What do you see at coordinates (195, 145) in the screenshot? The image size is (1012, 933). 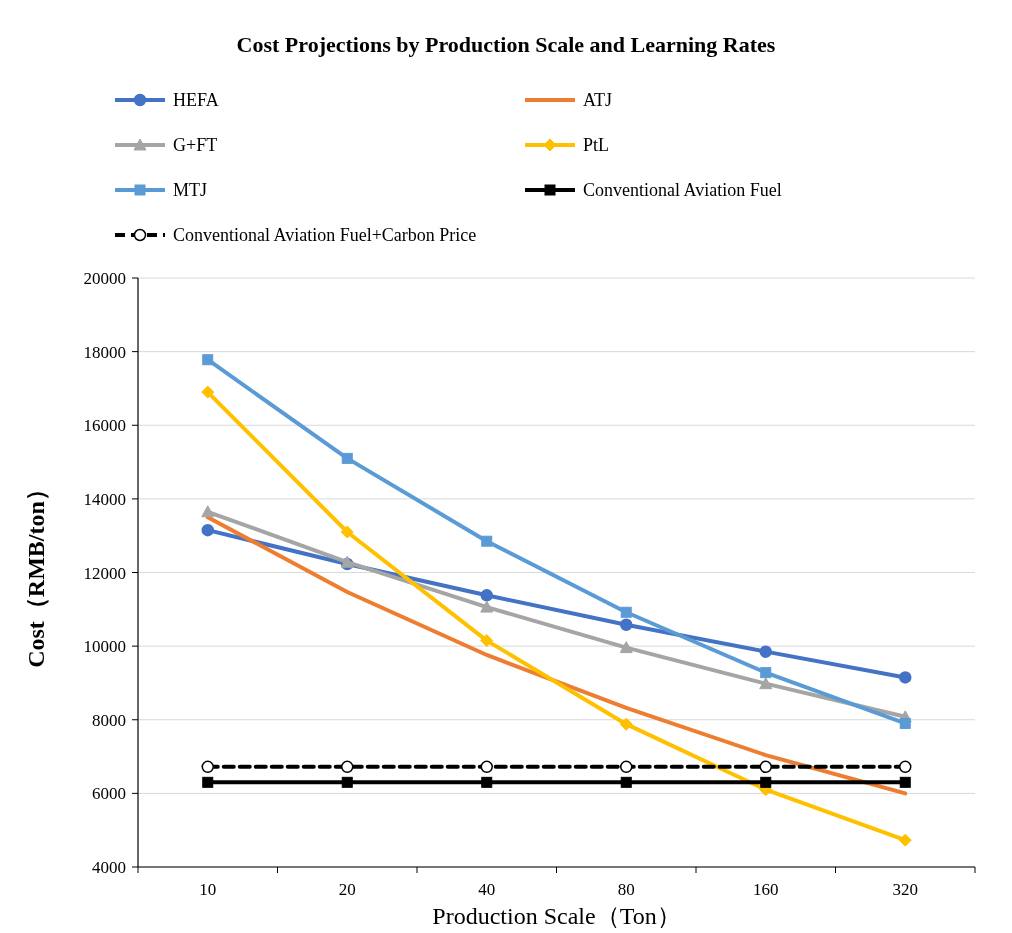 I see `legend-label: G+FT` at bounding box center [195, 145].